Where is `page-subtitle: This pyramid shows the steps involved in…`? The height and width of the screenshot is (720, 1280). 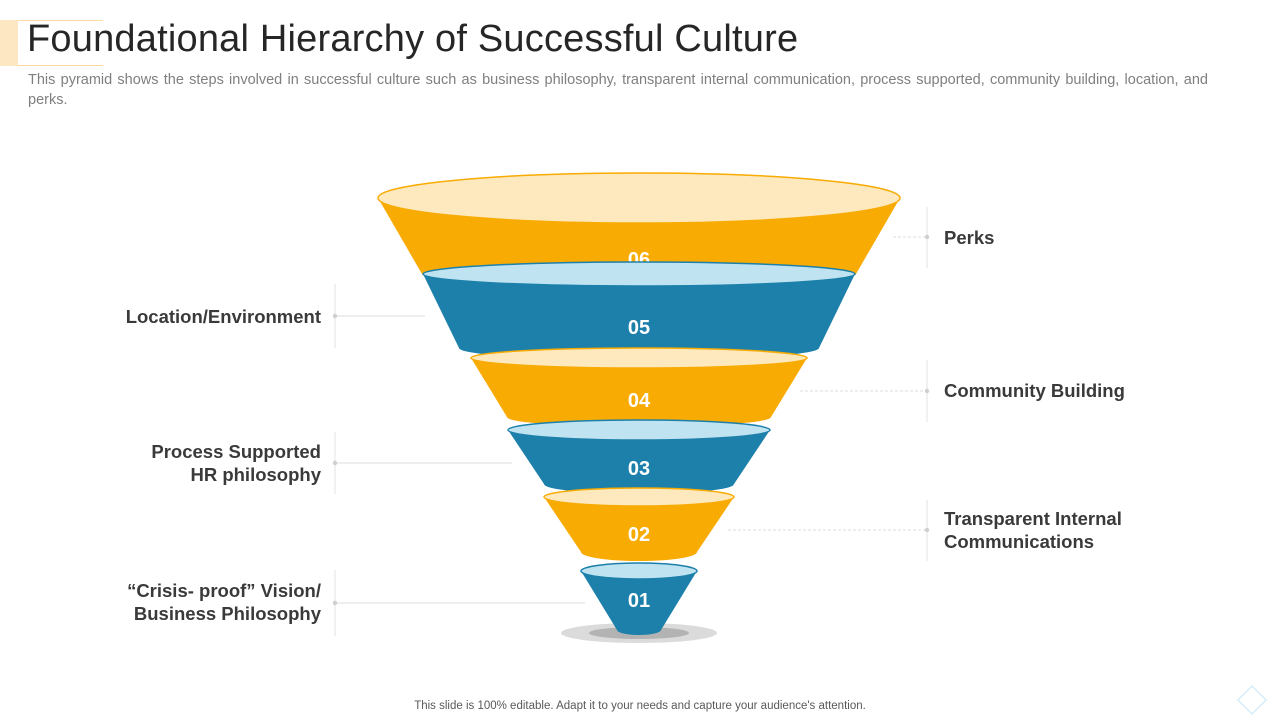
page-subtitle: This pyramid shows the steps involved in… is located at coordinates (618, 90).